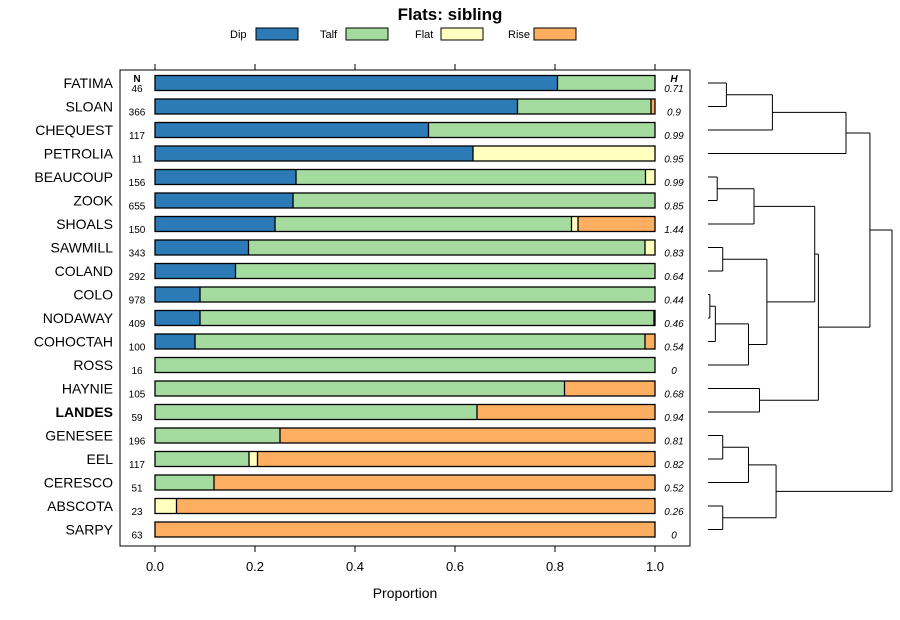  I want to click on bar-ceresco-rise, so click(434, 482).